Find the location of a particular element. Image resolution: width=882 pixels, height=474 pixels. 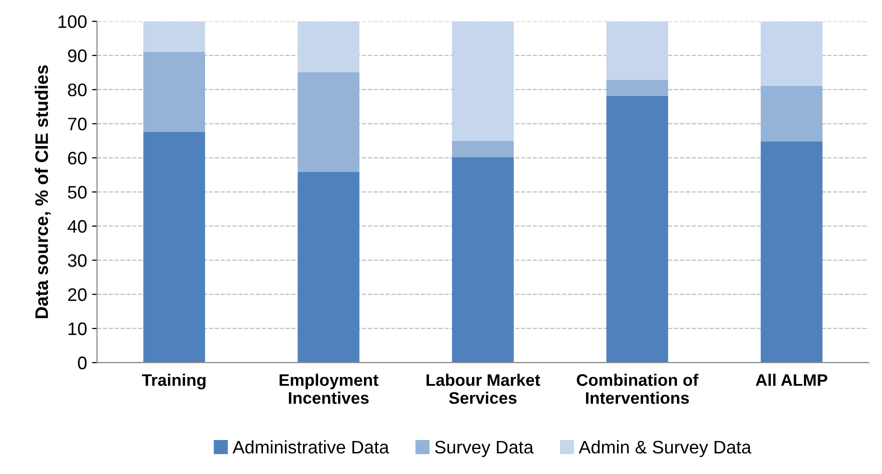

y-tick-label: 60 is located at coordinates (77, 158).